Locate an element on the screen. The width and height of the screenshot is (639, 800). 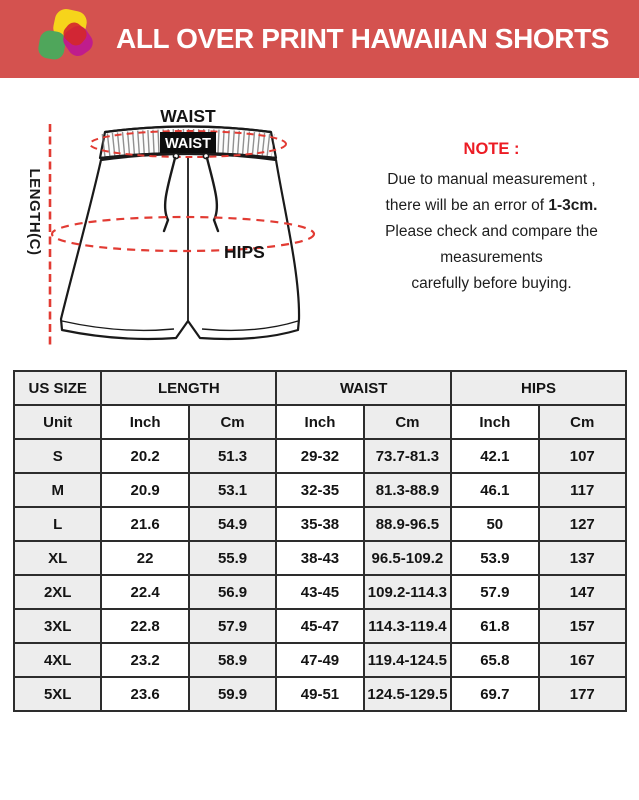
value-cell: 22.8 is located at coordinates (145, 626).